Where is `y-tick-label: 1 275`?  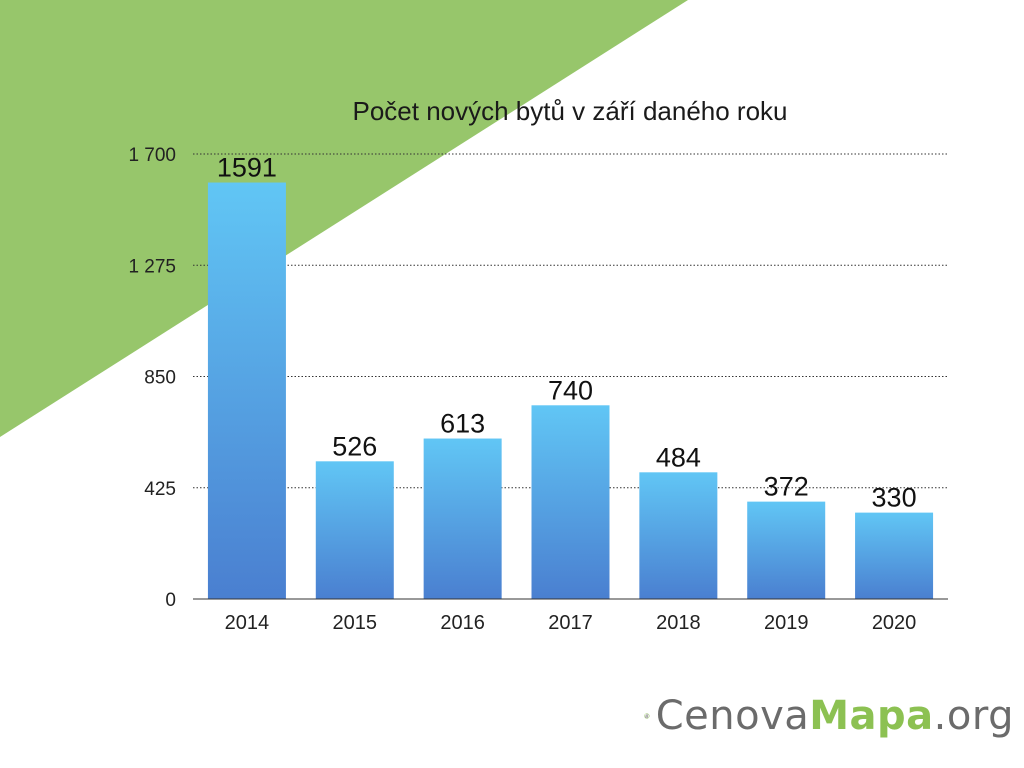
y-tick-label: 1 275 is located at coordinates (152, 266).